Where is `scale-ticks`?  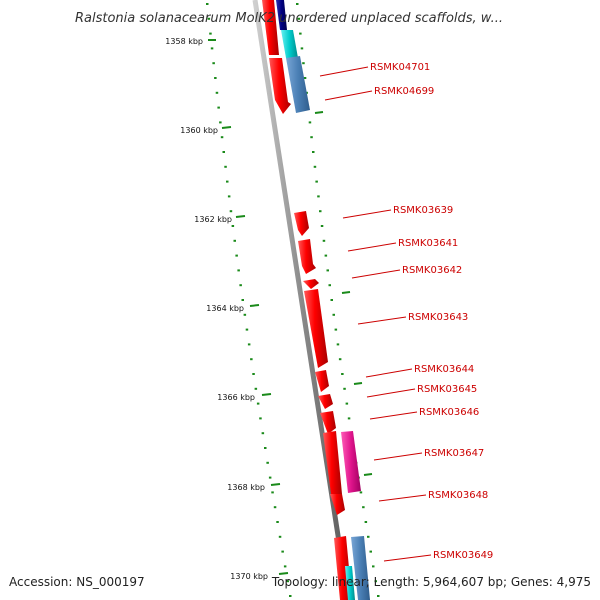 scale-ticks is located at coordinates (248, 307).